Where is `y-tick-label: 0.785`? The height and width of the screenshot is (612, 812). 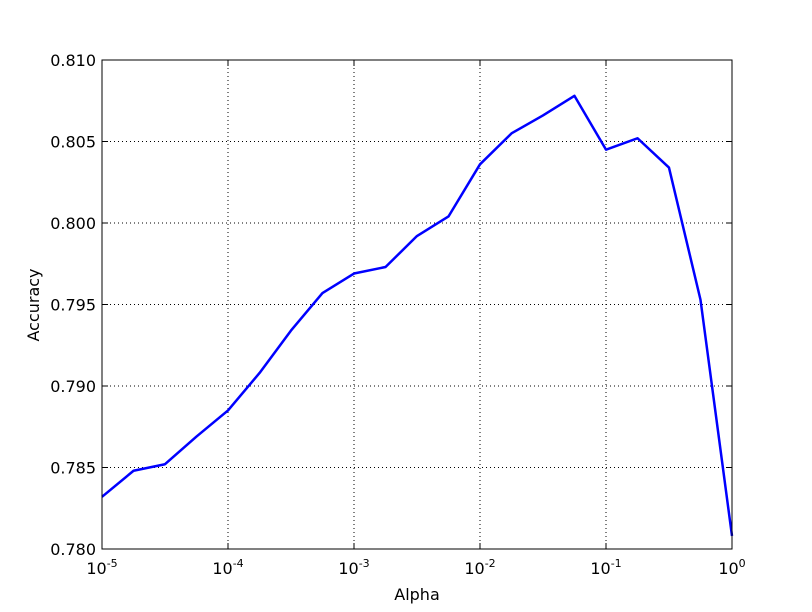
y-tick-label: 0.785 is located at coordinates (73, 468).